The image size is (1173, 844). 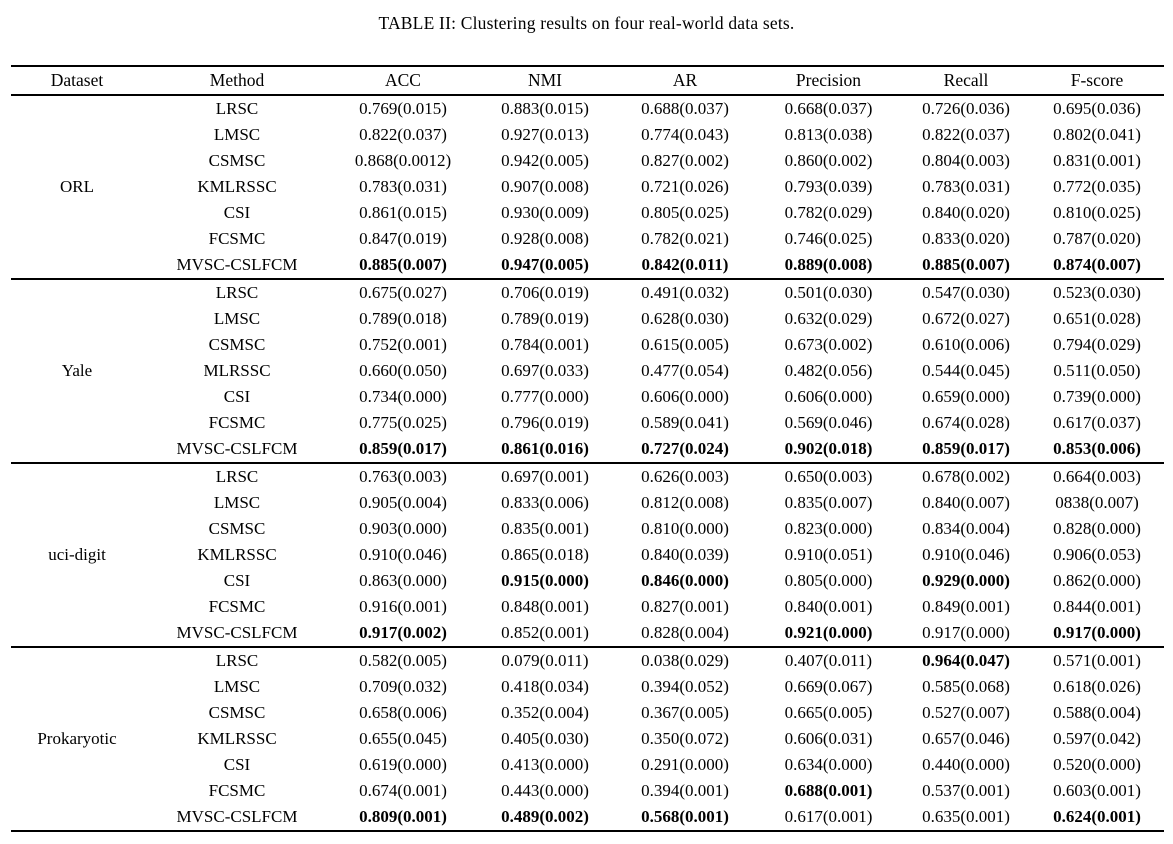 I want to click on metric-value: 0.079(0.011), so click(x=545, y=660).